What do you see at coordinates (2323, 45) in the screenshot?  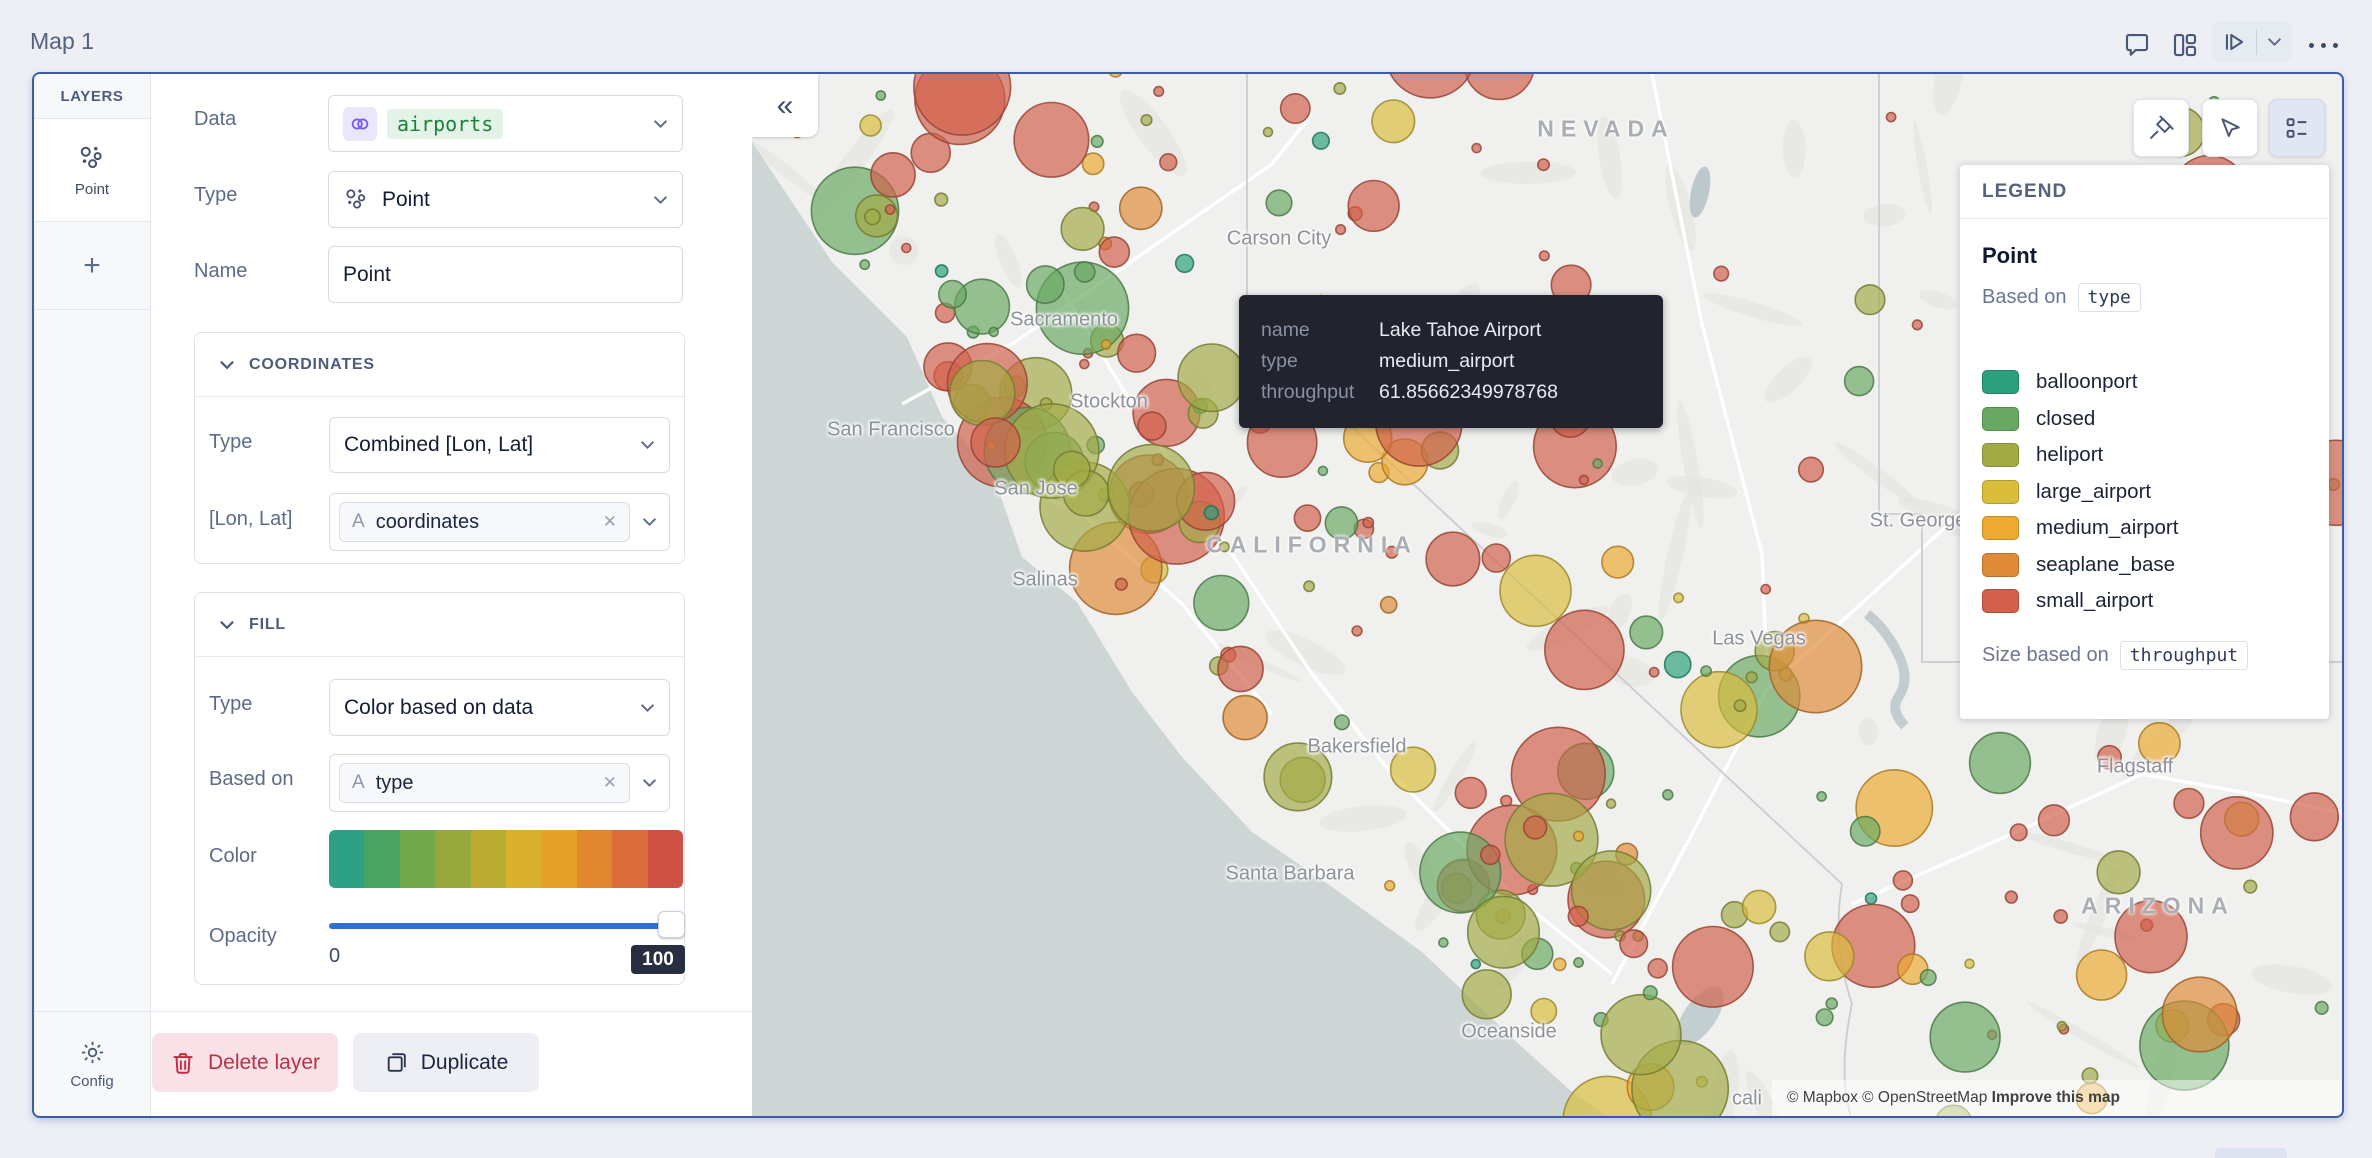 I see `more-menu-button` at bounding box center [2323, 45].